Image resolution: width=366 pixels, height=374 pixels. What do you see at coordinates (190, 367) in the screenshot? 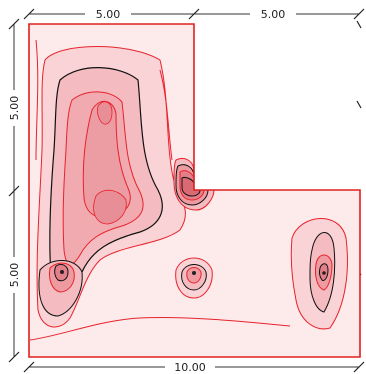
I see `bottom-dimension: 10.00` at bounding box center [190, 367].